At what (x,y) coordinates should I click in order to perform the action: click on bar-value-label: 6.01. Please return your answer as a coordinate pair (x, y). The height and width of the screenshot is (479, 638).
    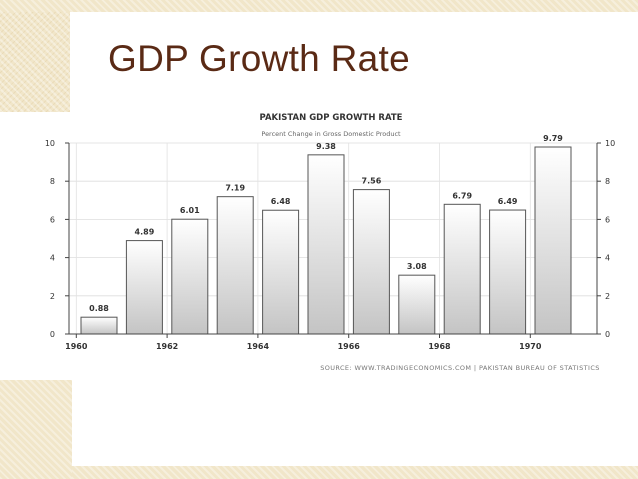
    Looking at the image, I should click on (190, 210).